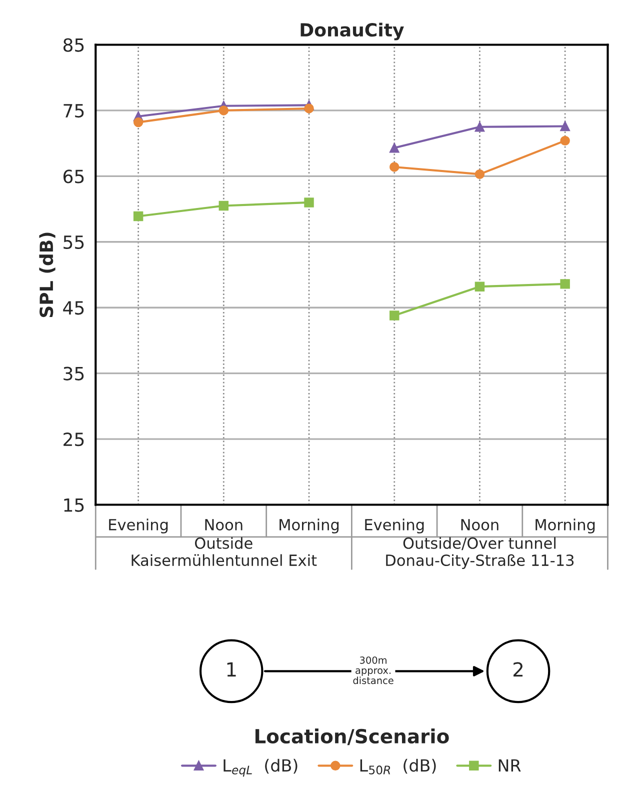 The height and width of the screenshot is (785, 617). Describe the element at coordinates (224, 551) in the screenshot. I see `text: Outside Kaisermühlentunnel Exit` at that location.